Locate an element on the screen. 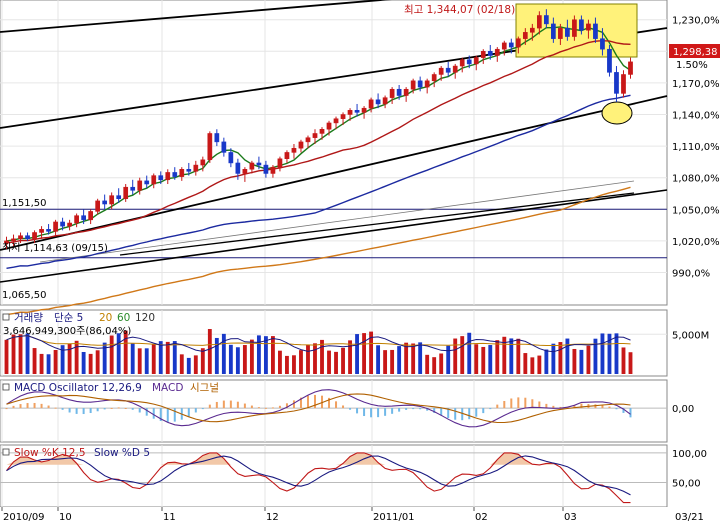  volume-legend-box is located at coordinates (6, 317).